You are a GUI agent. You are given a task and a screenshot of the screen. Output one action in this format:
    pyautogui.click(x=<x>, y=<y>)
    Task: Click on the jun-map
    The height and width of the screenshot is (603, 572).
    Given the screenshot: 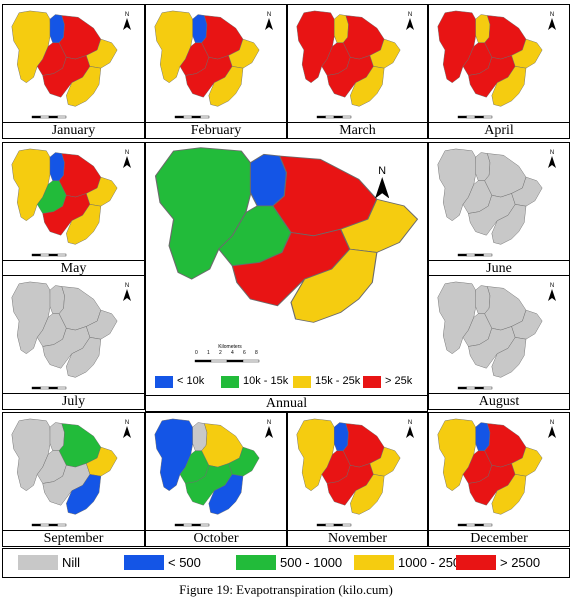 What is the action you would take?
    pyautogui.click(x=490, y=196)
    